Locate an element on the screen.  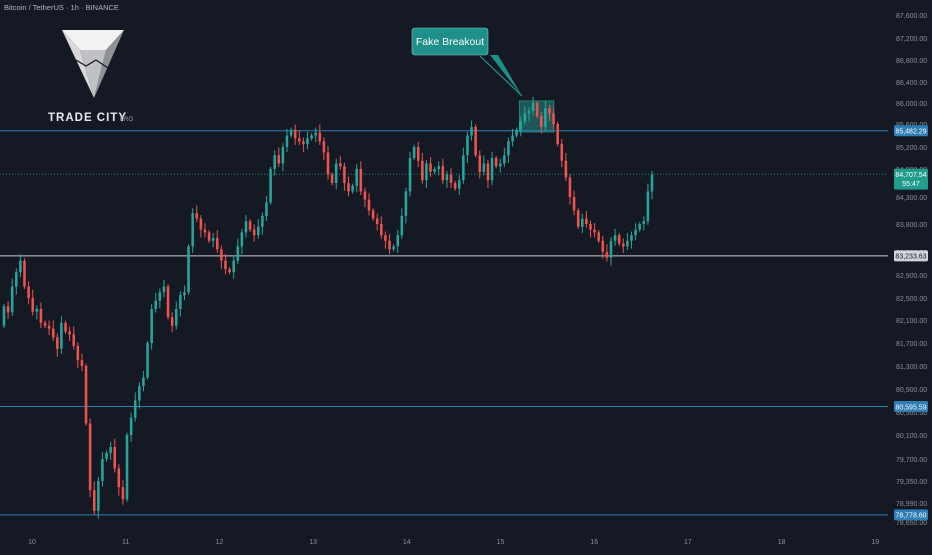
price-tick-label: 87,200.00 is located at coordinates (911, 39).